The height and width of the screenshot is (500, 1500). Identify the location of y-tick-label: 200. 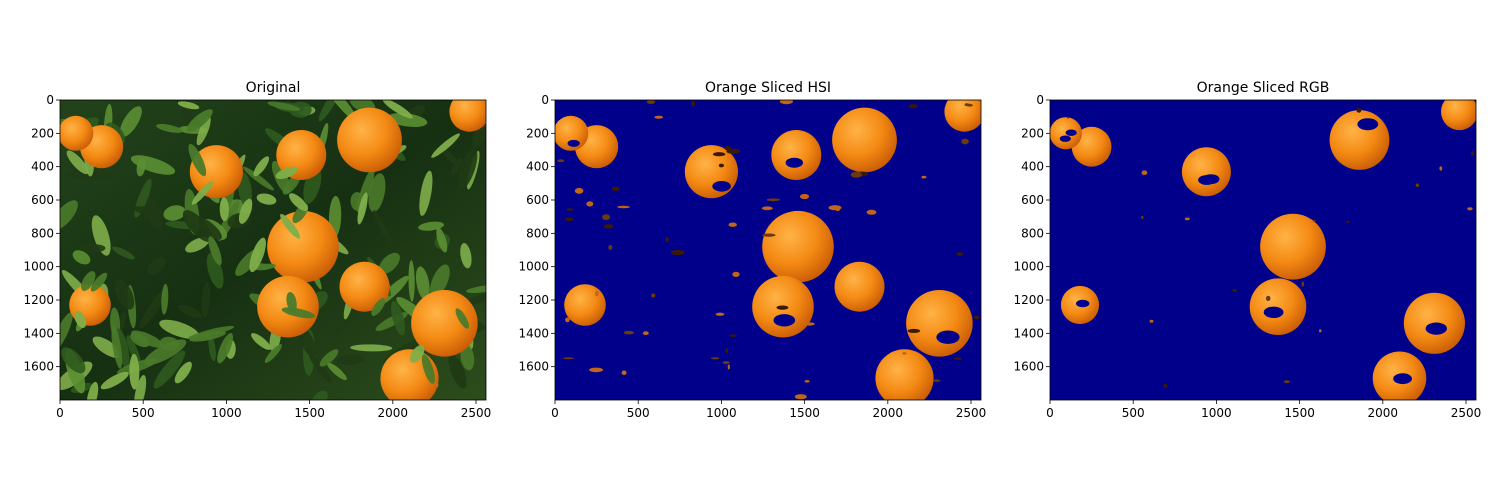
(42, 133).